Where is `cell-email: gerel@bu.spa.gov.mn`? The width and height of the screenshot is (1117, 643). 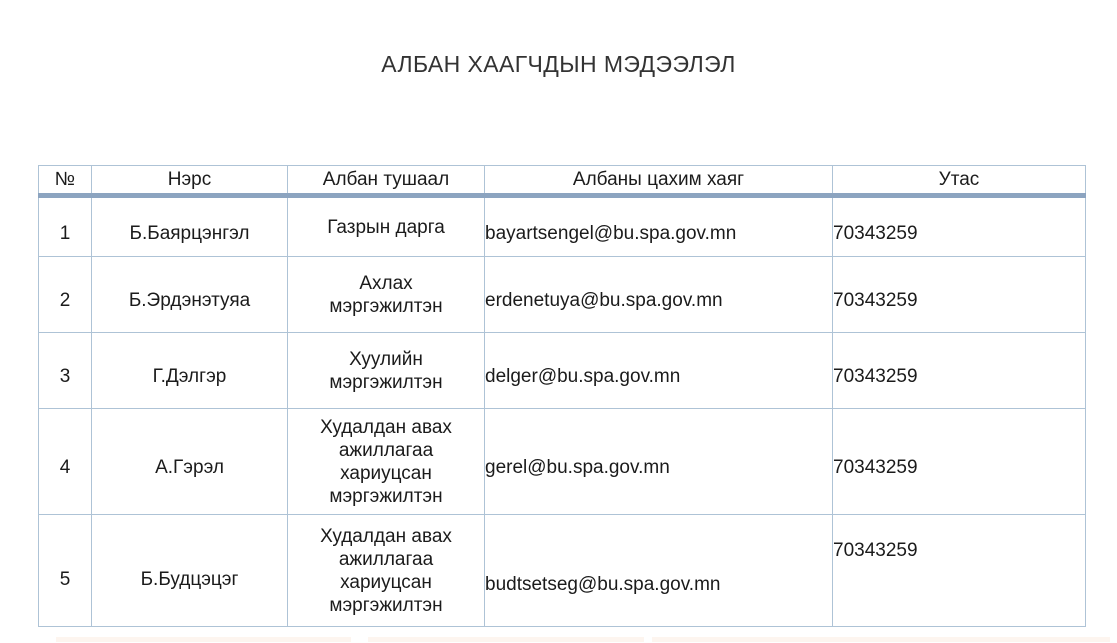 cell-email: gerel@bu.spa.gov.mn is located at coordinates (658, 461).